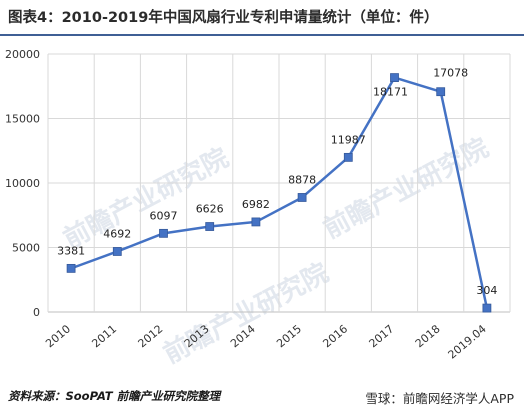  Describe the element at coordinates (289, 336) in the screenshot. I see `x-tick-label: 2015` at that location.